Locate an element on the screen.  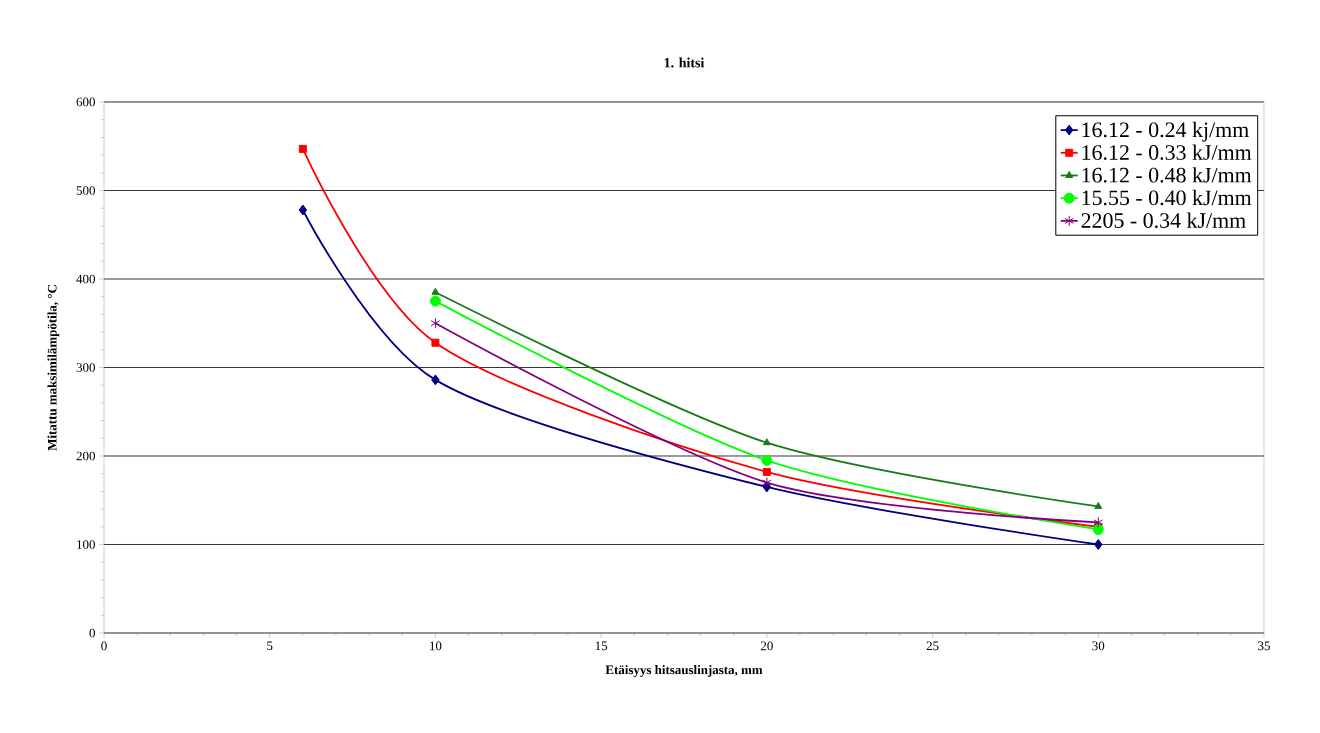
chart-title: 1. hitsi is located at coordinates (684, 62).